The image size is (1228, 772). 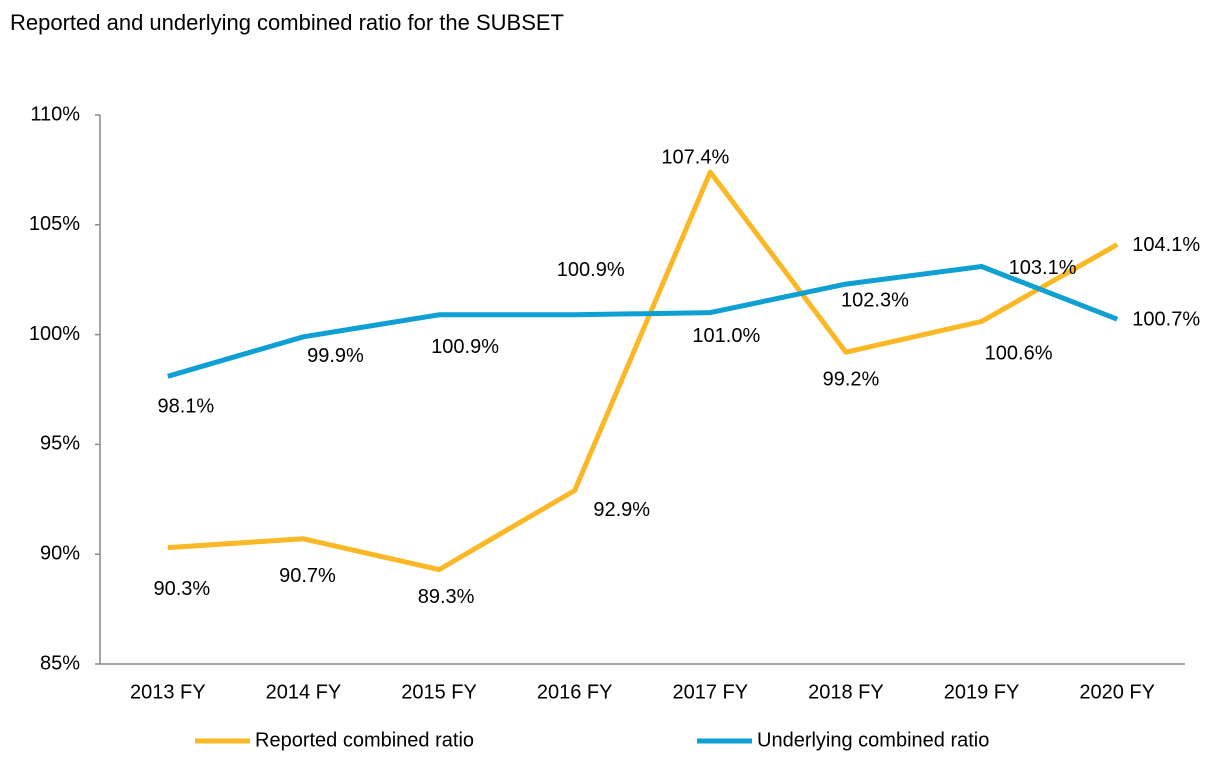 I want to click on legend-label: Underlying combined ratio, so click(x=873, y=740).